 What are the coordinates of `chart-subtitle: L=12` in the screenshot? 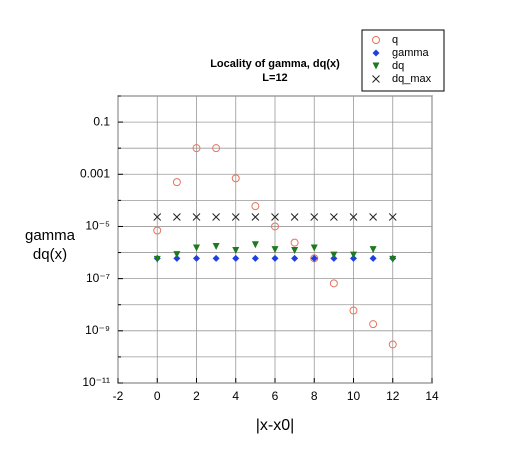 It's located at (274, 78).